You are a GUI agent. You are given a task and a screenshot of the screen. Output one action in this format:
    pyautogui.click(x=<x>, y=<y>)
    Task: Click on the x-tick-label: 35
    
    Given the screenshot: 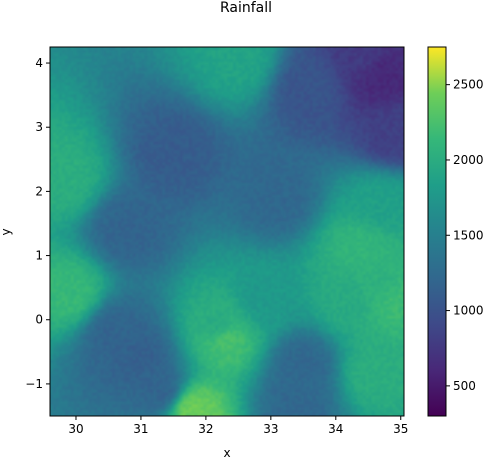 What is the action you would take?
    pyautogui.click(x=400, y=429)
    